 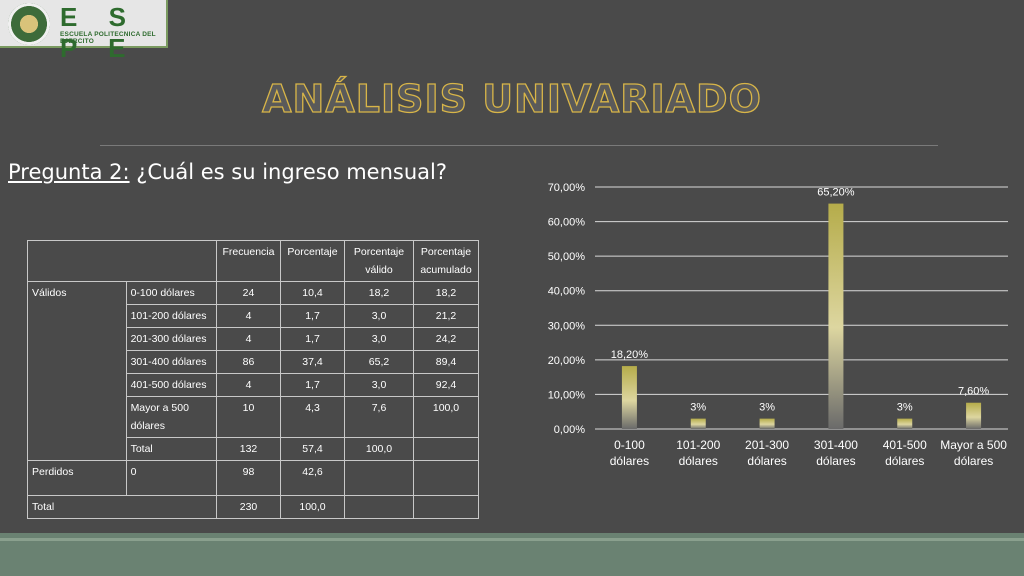 What do you see at coordinates (836, 445) in the screenshot?
I see `x-tick-label: 301-400` at bounding box center [836, 445].